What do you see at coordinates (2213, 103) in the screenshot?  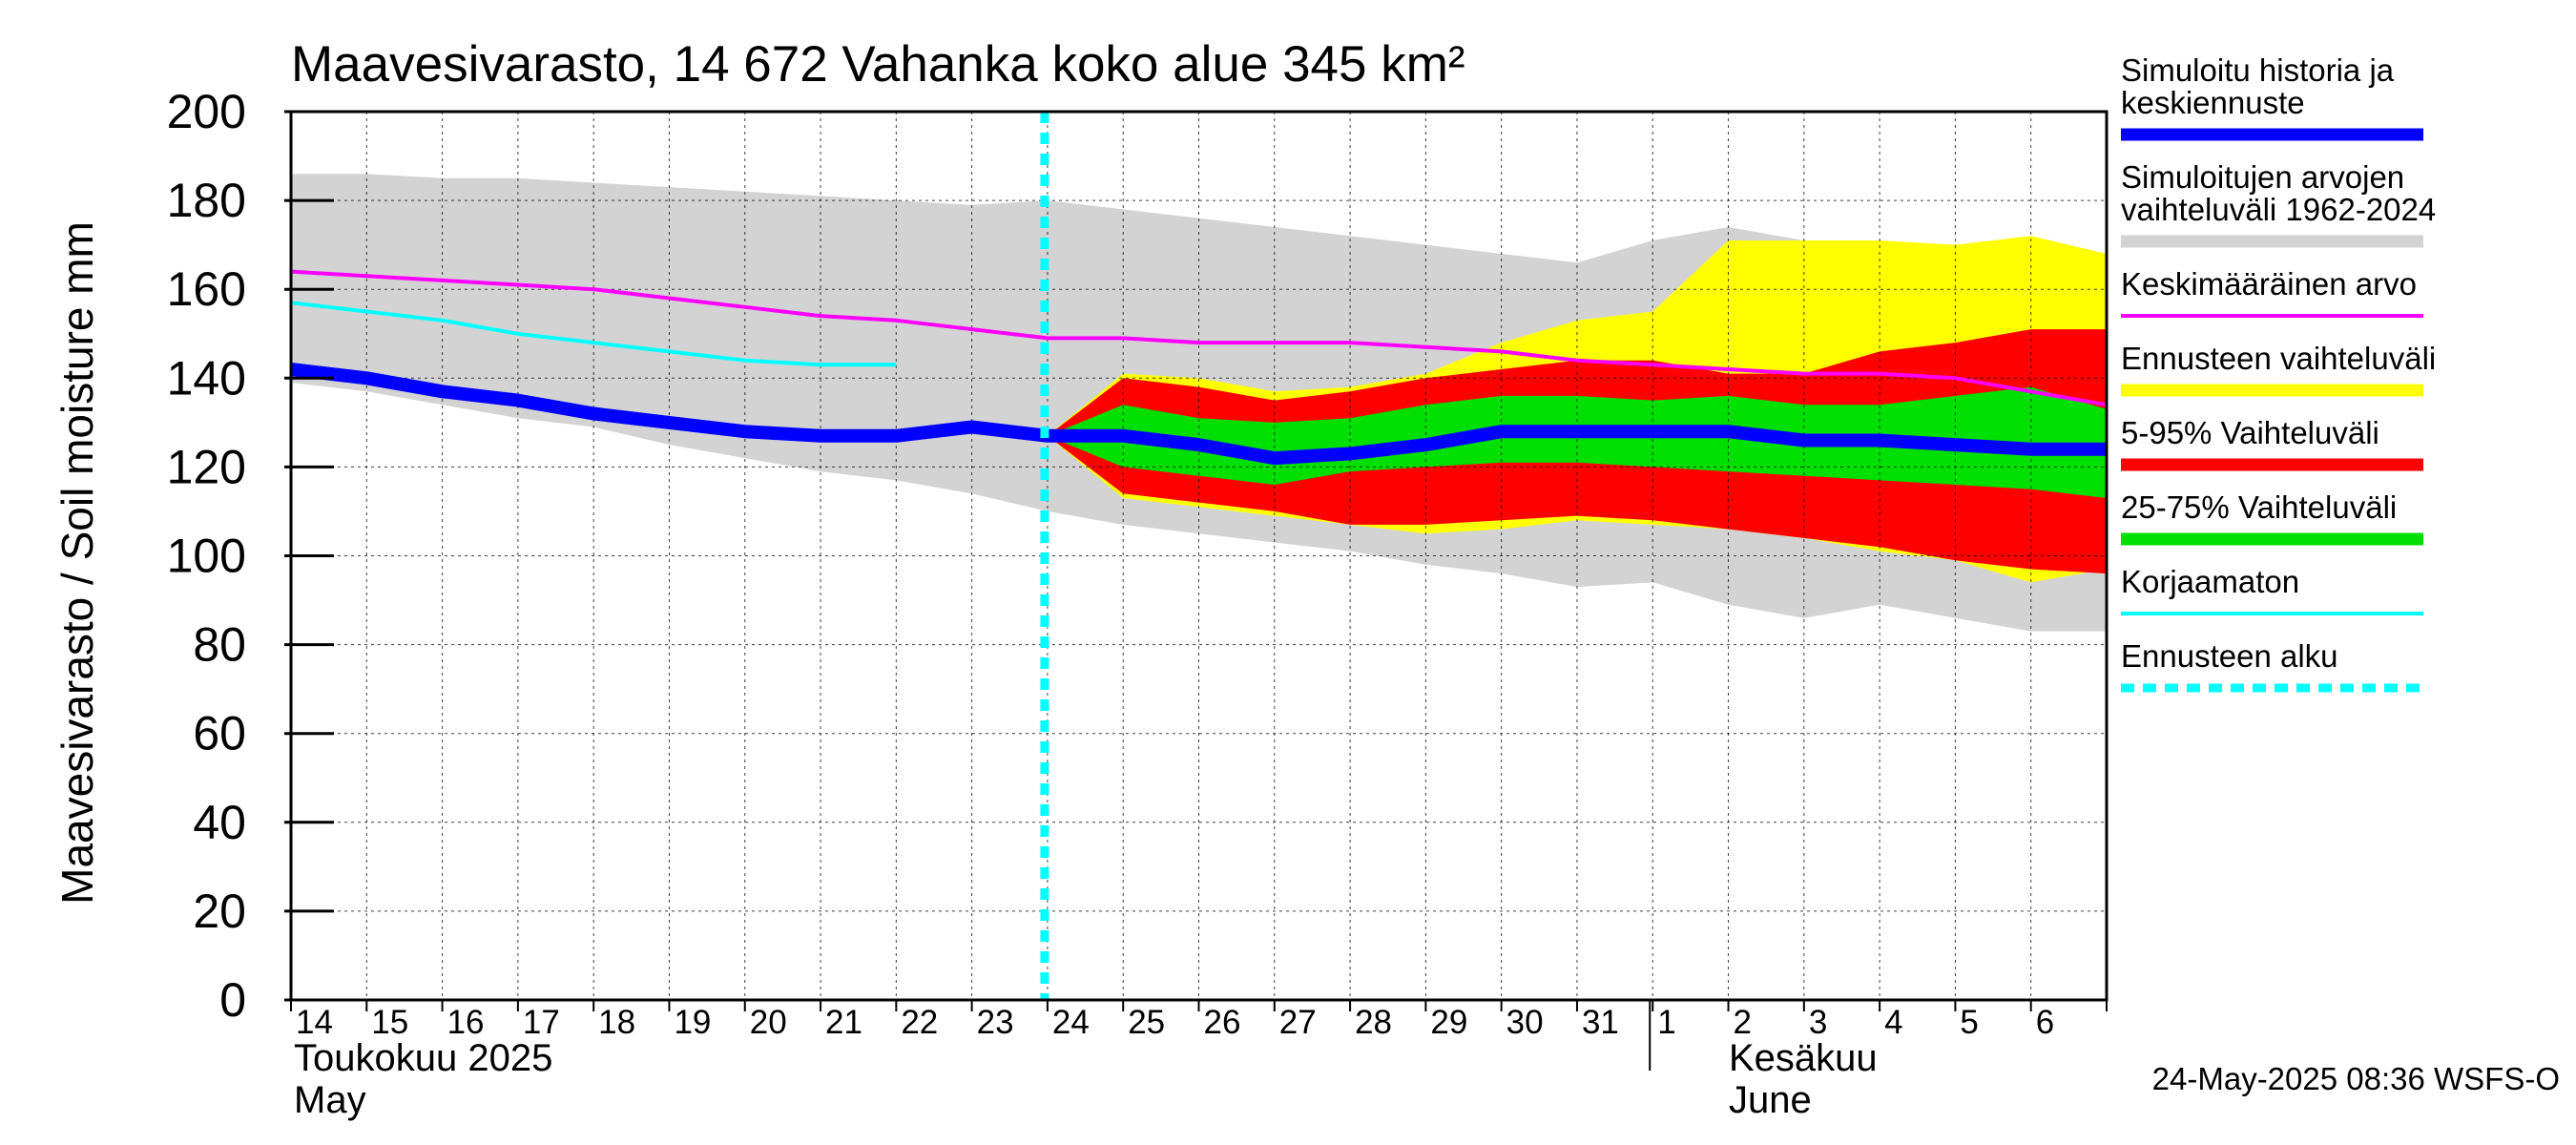 I see `legend-label: keskiennuste` at bounding box center [2213, 103].